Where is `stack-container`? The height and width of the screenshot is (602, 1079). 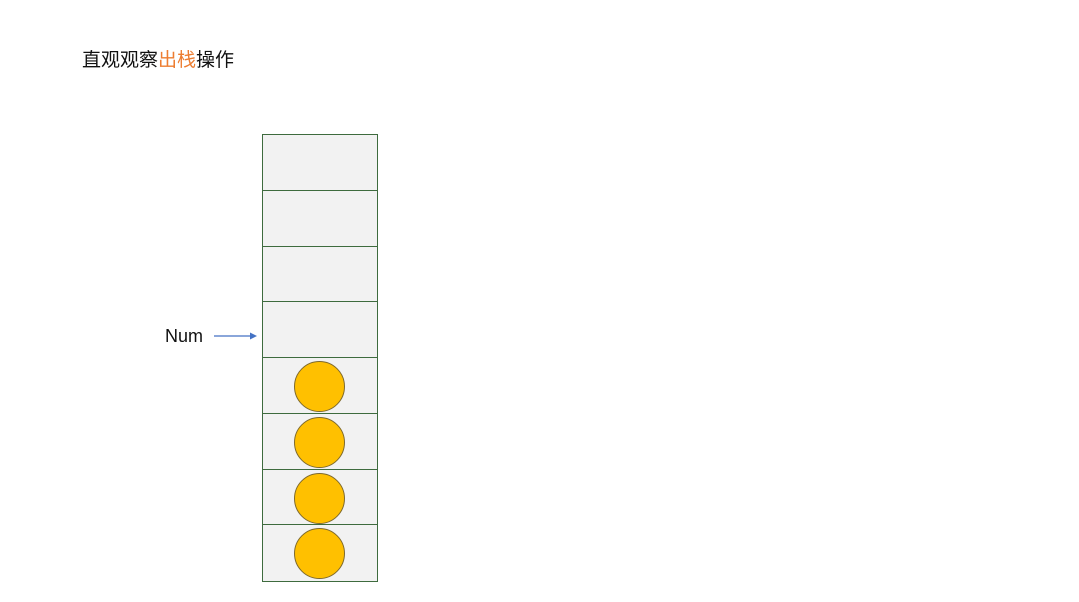 stack-container is located at coordinates (320, 358).